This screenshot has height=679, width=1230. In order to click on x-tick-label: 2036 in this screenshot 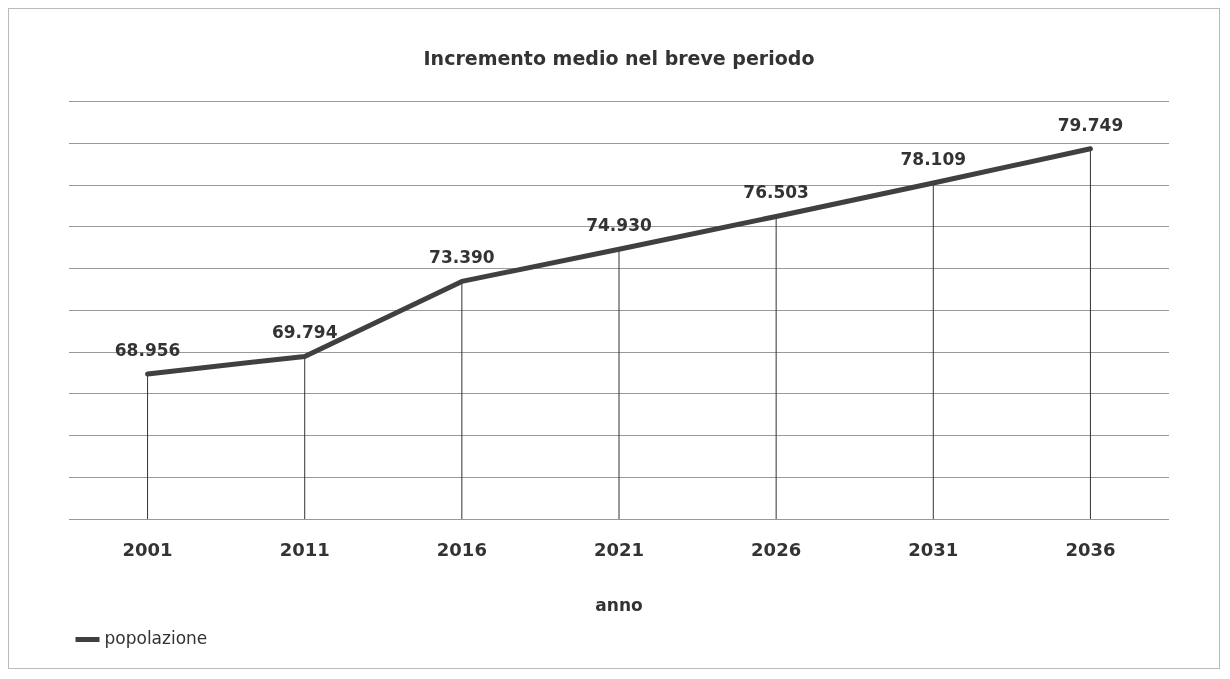, I will do `click(1090, 550)`.